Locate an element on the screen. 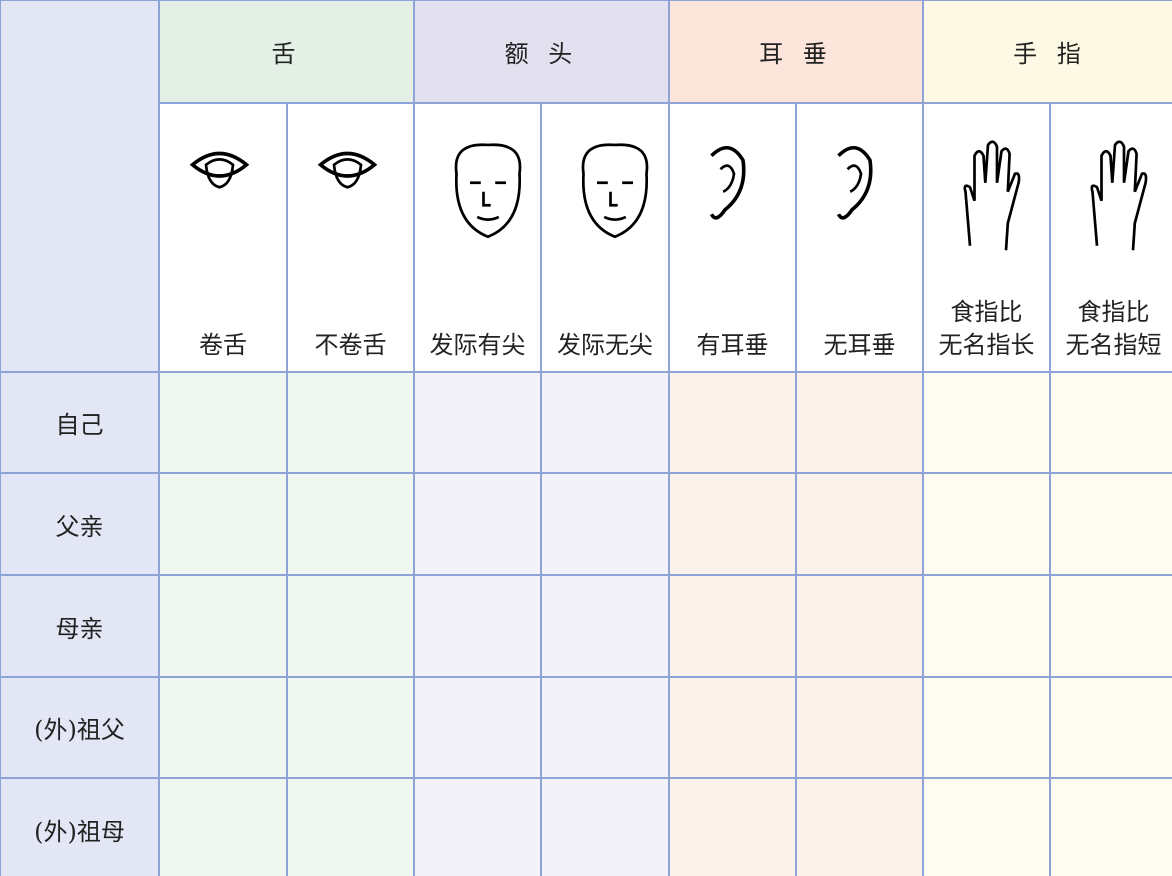  row-label: 自己 is located at coordinates (79, 422).